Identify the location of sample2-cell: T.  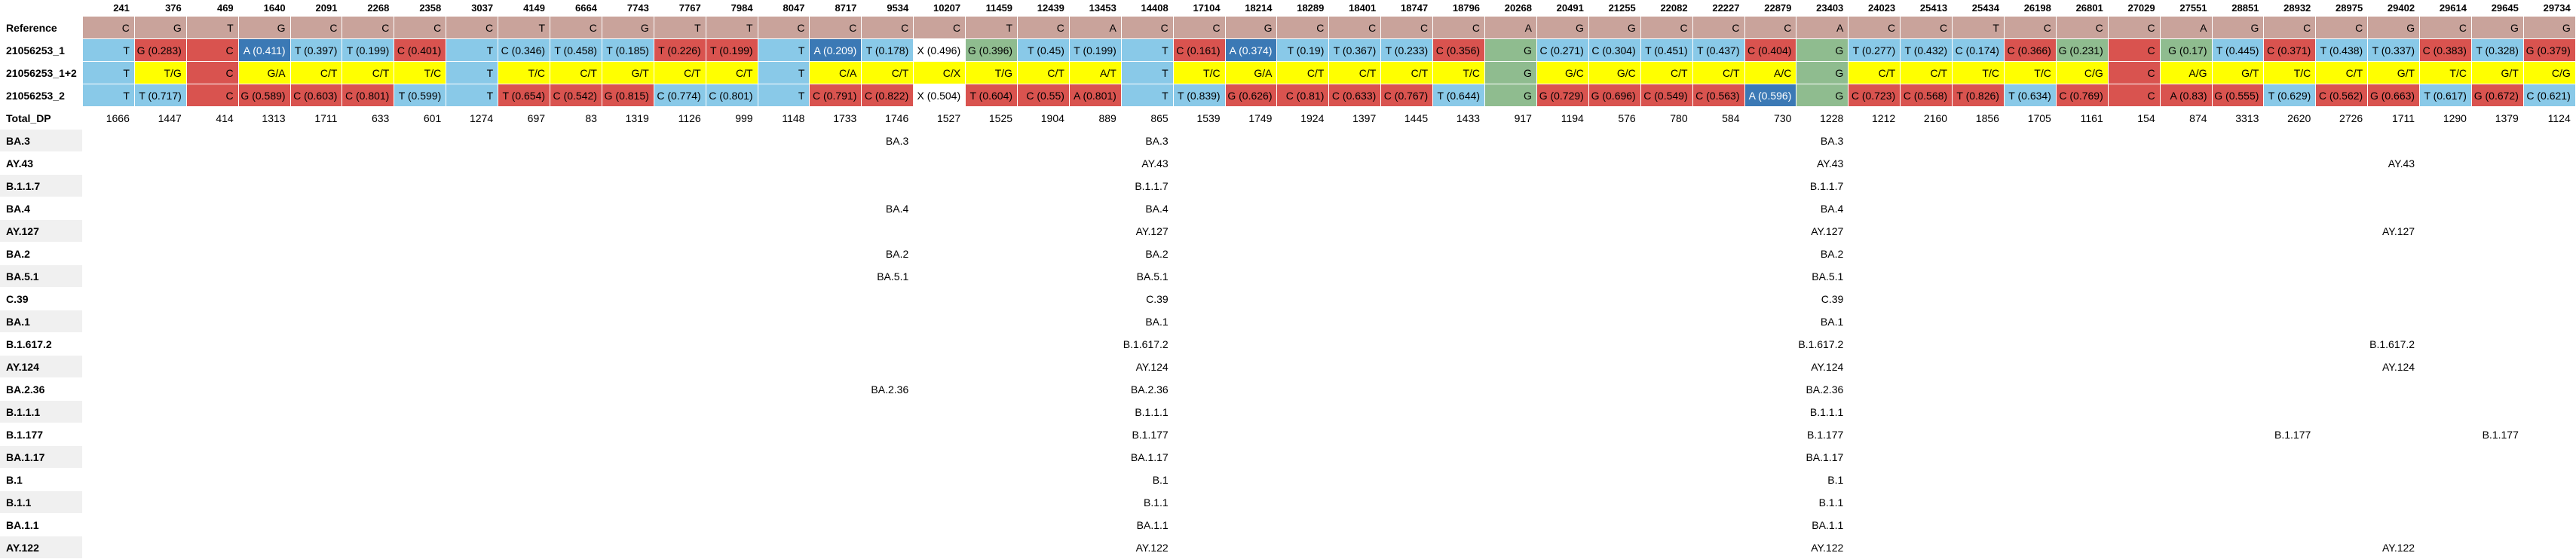
(784, 95).